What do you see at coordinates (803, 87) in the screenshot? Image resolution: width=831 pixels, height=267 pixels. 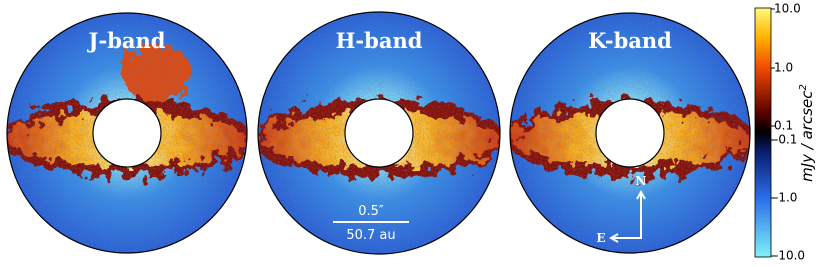 I see `label-exponent: 2` at bounding box center [803, 87].